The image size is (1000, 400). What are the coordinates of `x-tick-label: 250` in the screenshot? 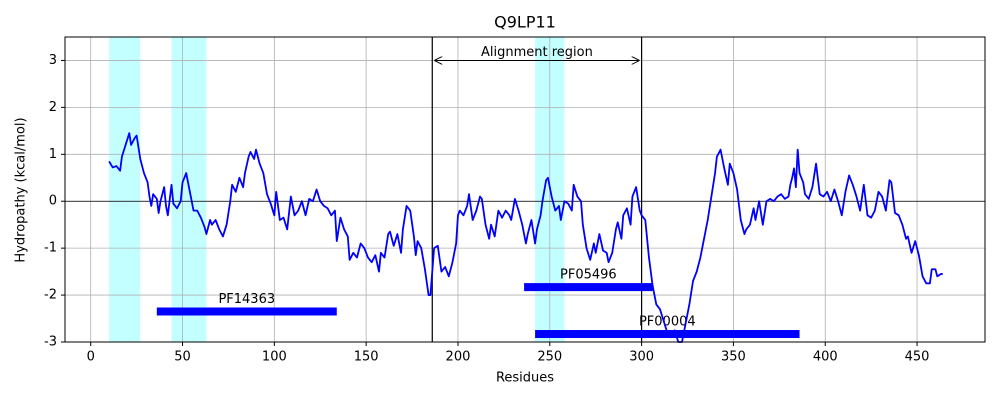 It's located at (549, 357).